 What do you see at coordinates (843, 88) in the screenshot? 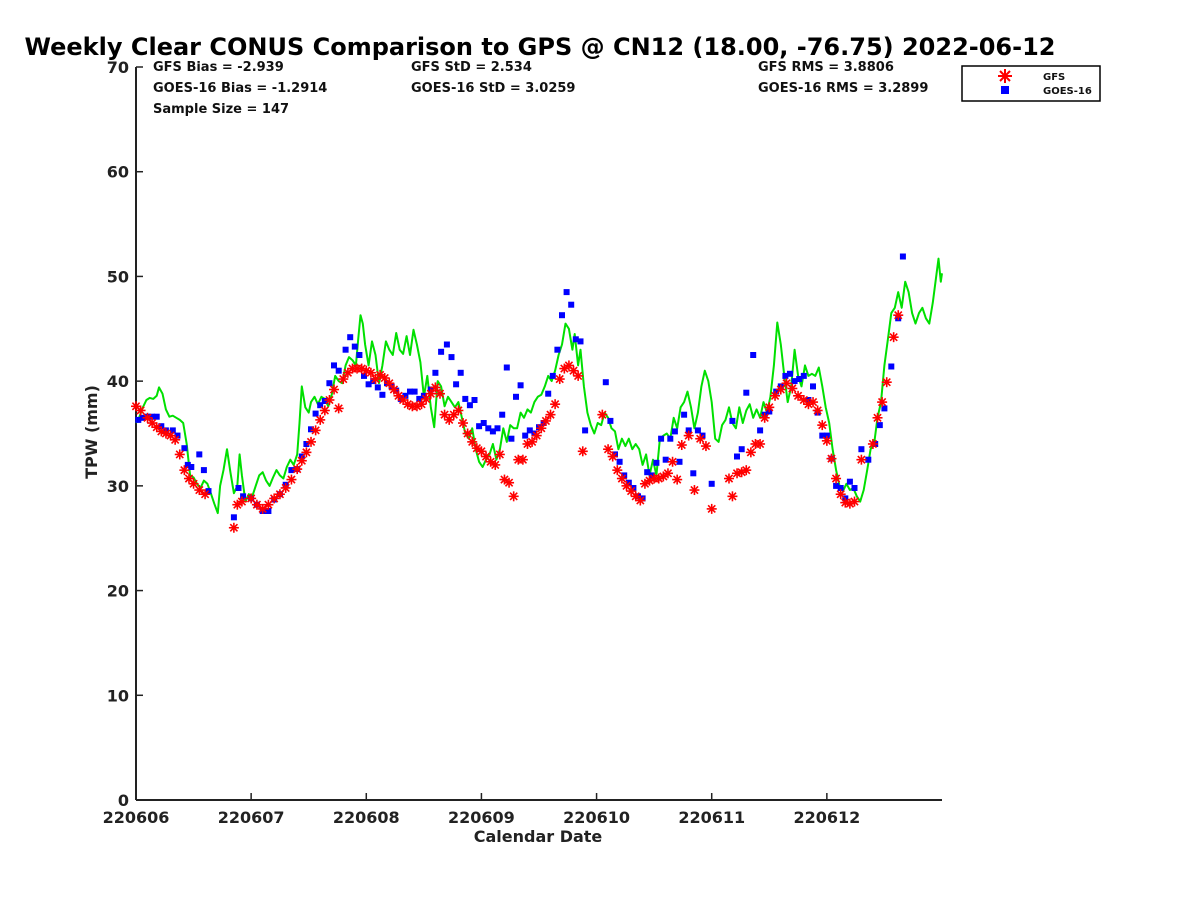
I see `goes-rms-text: GOES-16 RMS = 3.2899` at bounding box center [843, 88].